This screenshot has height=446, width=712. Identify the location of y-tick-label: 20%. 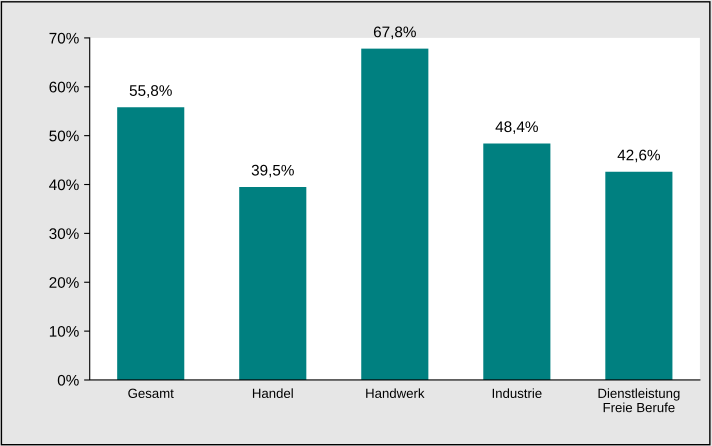
(64, 282).